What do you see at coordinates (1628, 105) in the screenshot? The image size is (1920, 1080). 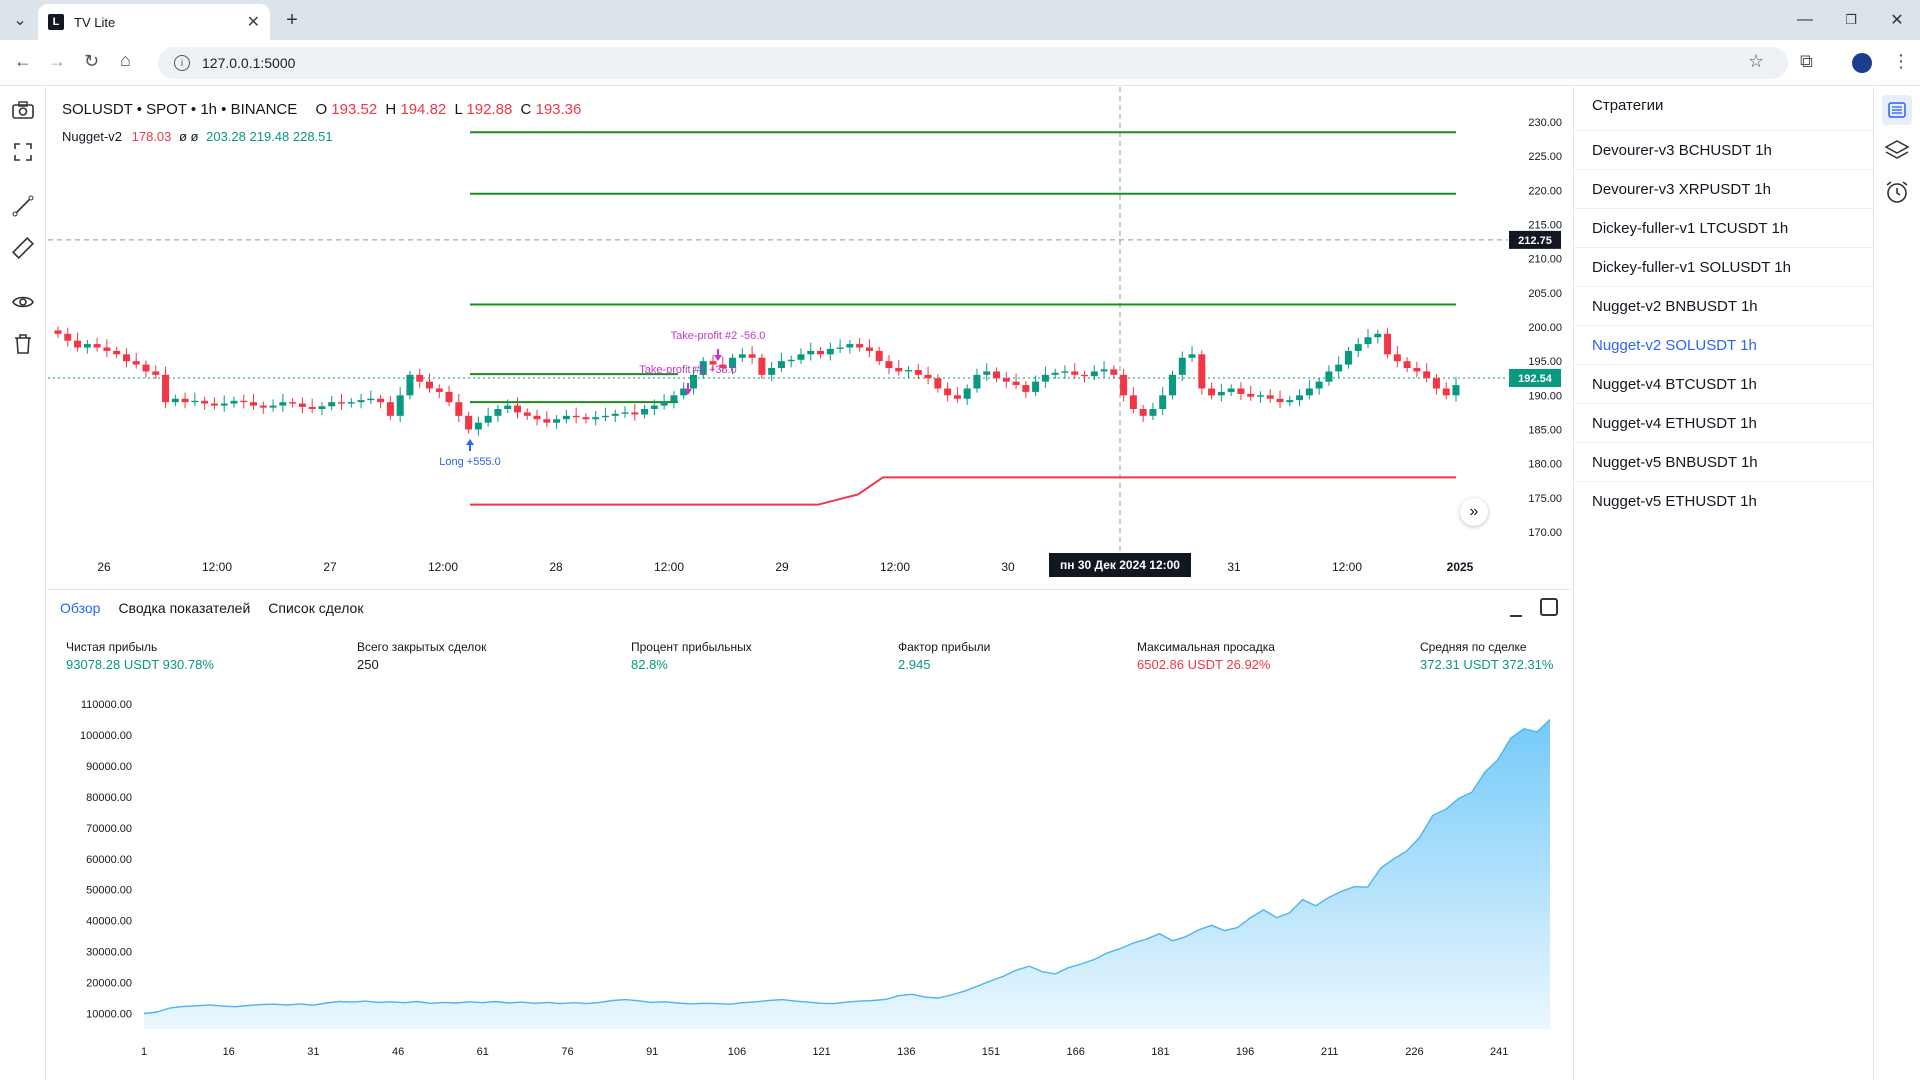 I see `strategies-title: Стратегии` at bounding box center [1628, 105].